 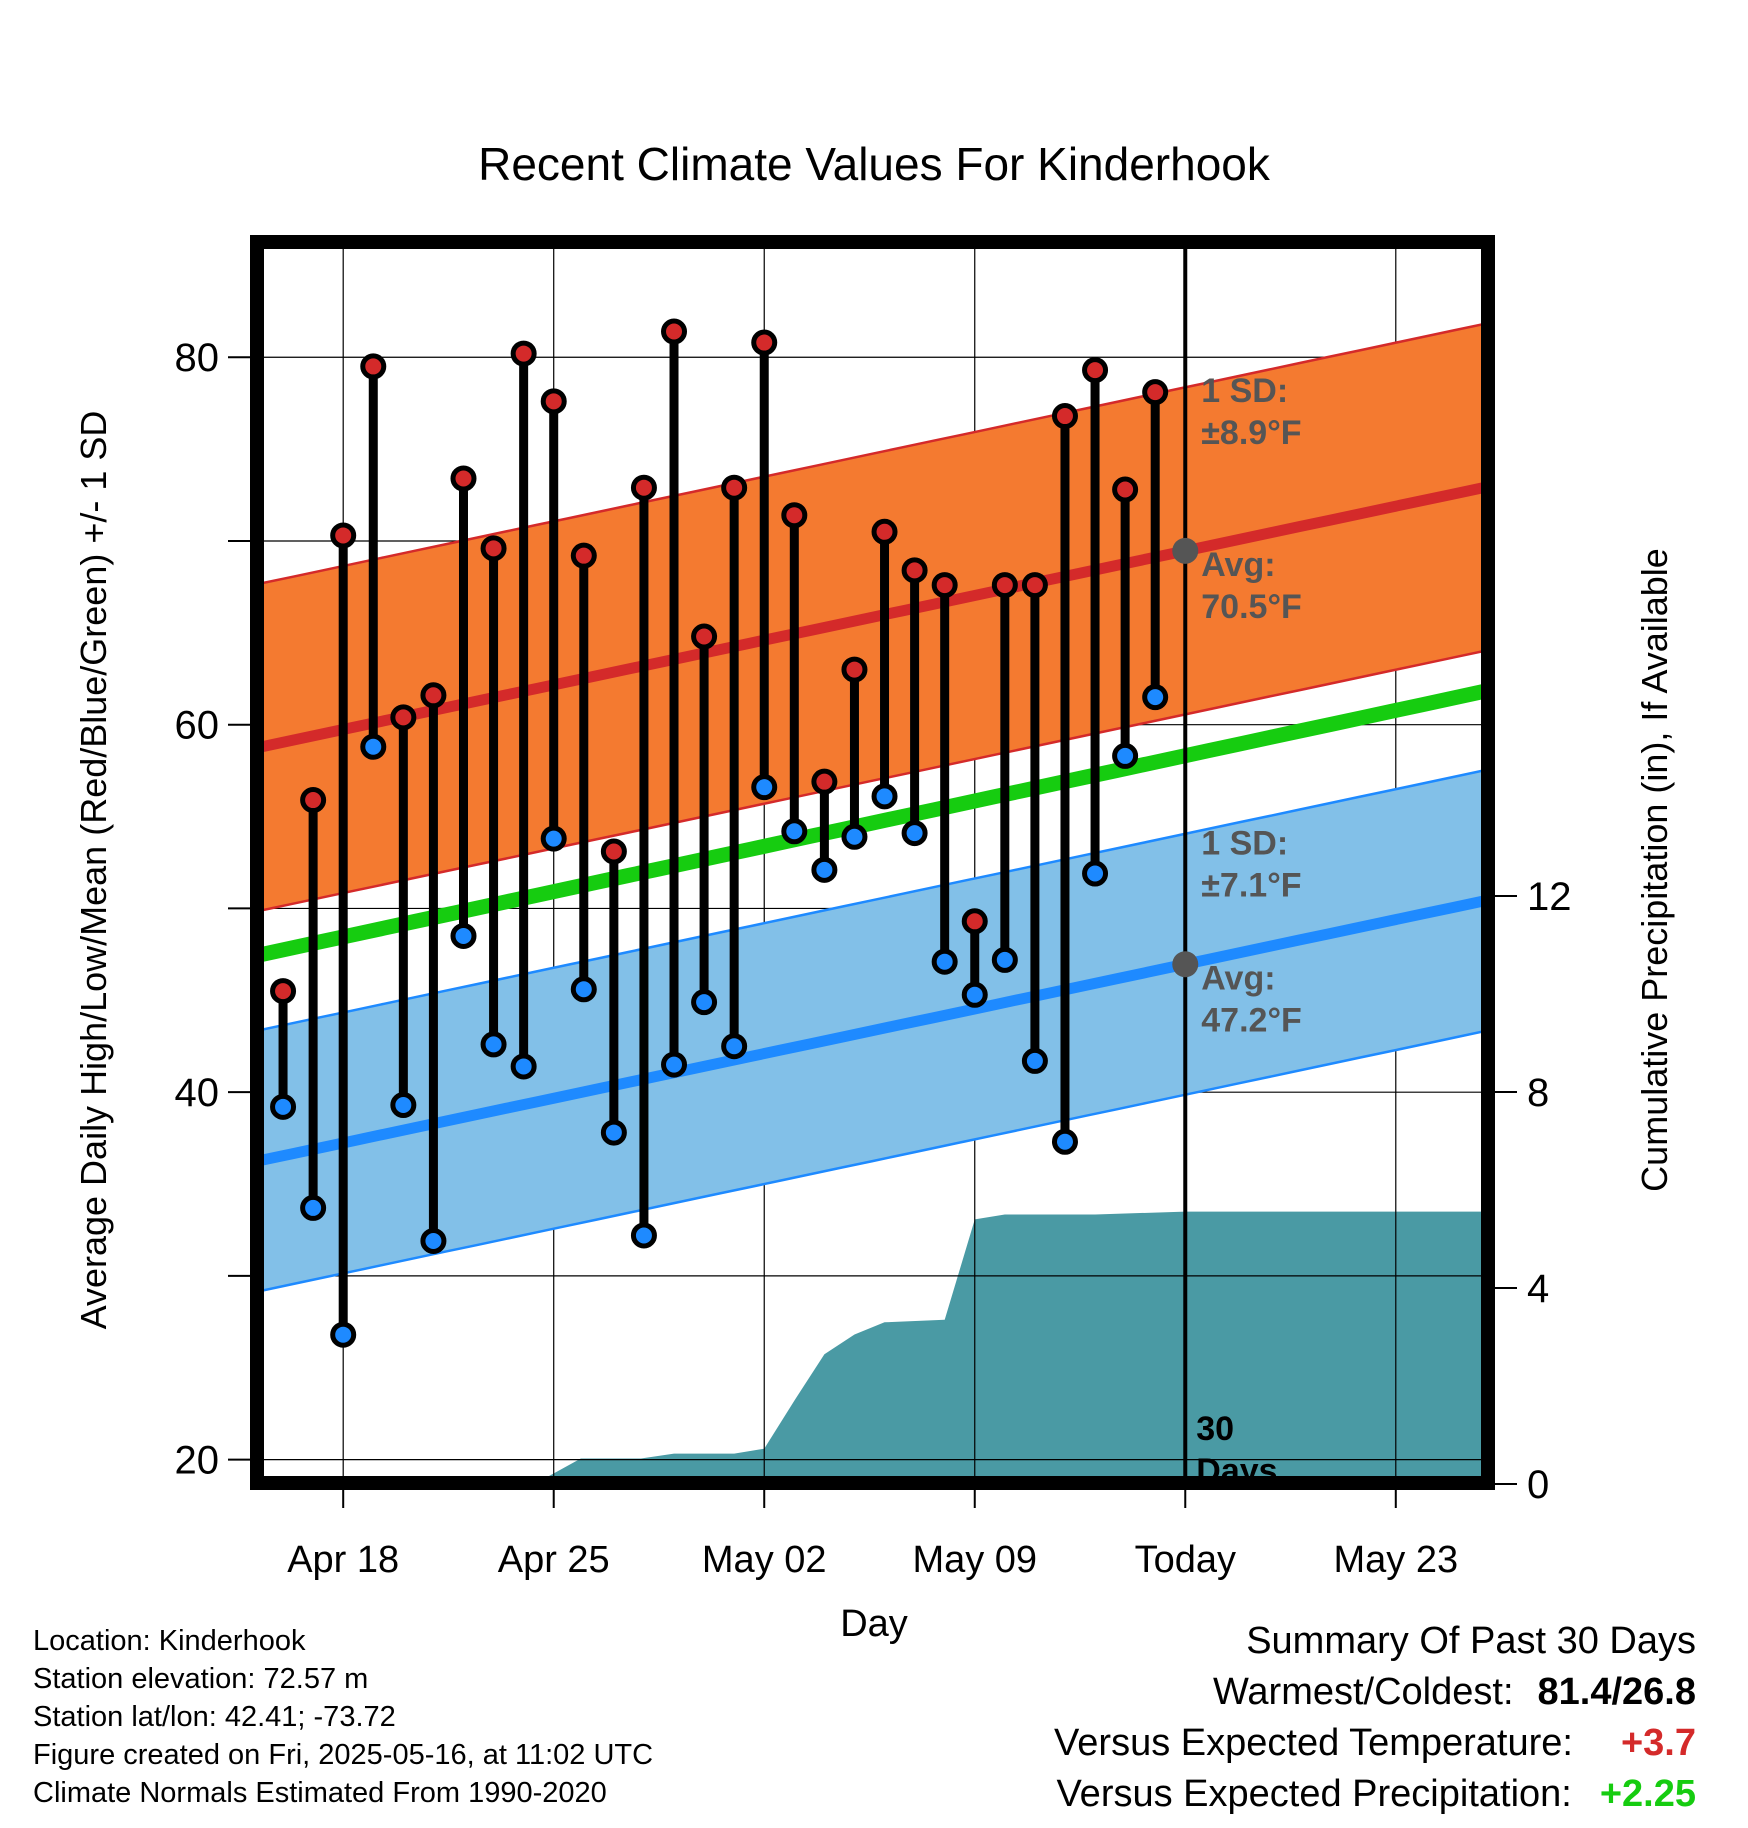 I want to click on low-sd-lower, so click(x=872, y=1161).